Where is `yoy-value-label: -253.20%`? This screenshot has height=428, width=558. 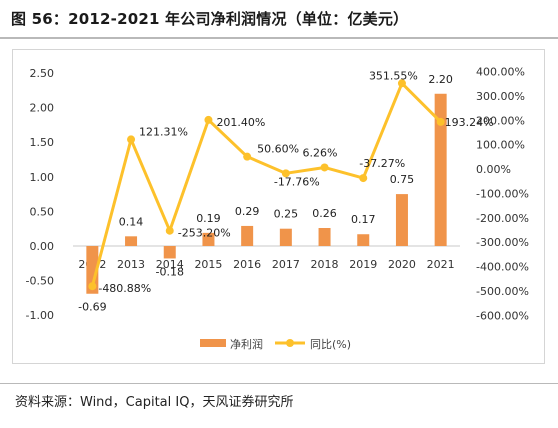 yoy-value-label: -253.20% is located at coordinates (204, 233).